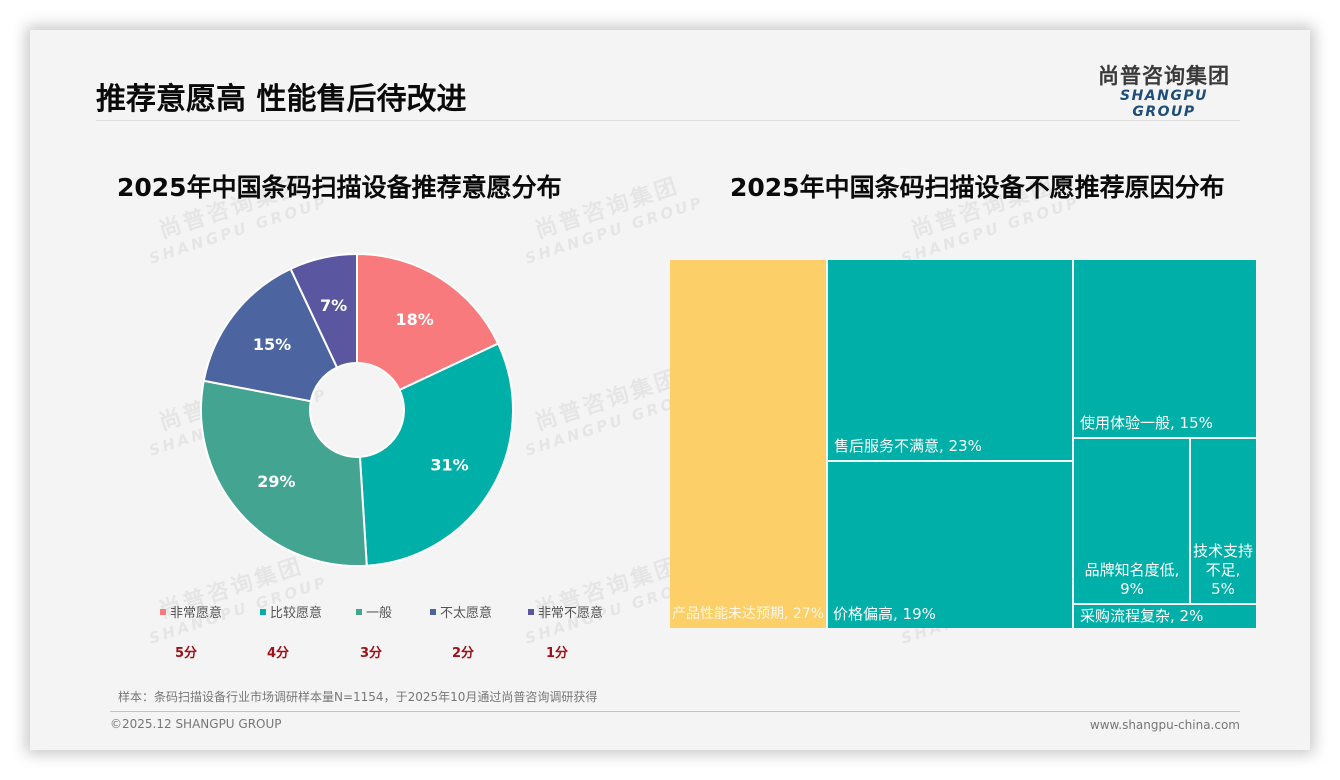 This screenshot has height=780, width=1340. I want to click on treemap-cell-user-experience: 使用体验一般, 15%, so click(1165, 348).